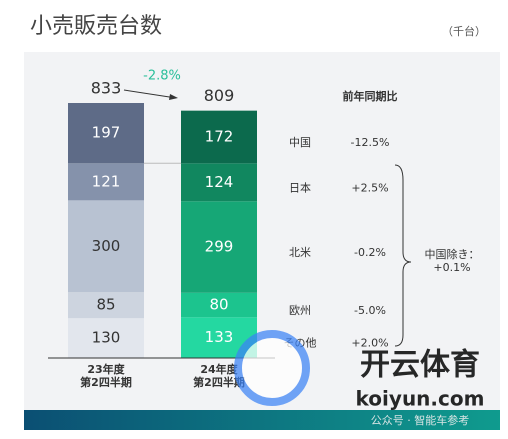  I want to click on value-label: 121, so click(106, 181).